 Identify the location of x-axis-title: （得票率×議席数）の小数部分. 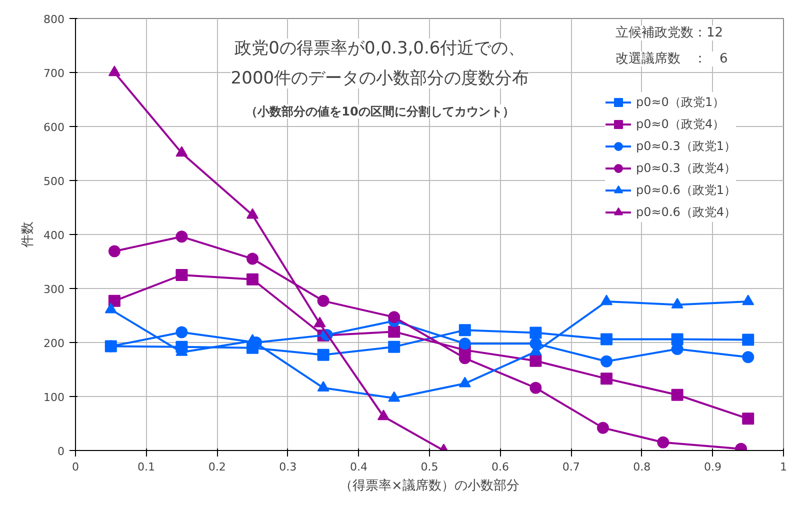
(430, 486).